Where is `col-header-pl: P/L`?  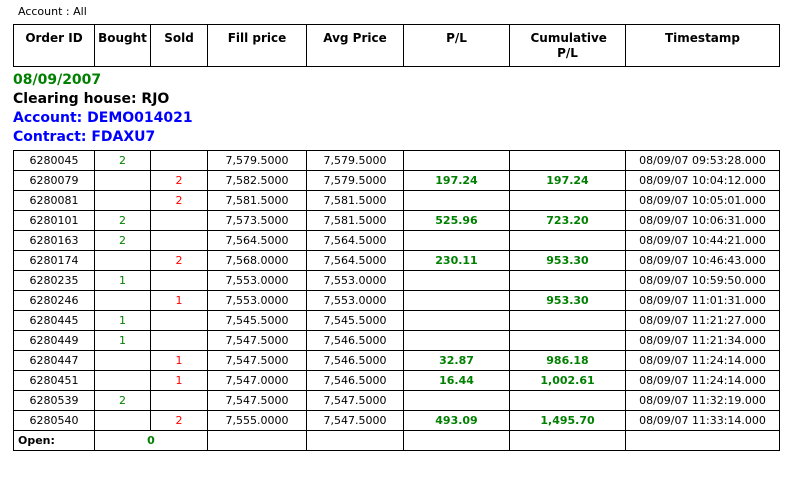 col-header-pl: P/L is located at coordinates (456, 45).